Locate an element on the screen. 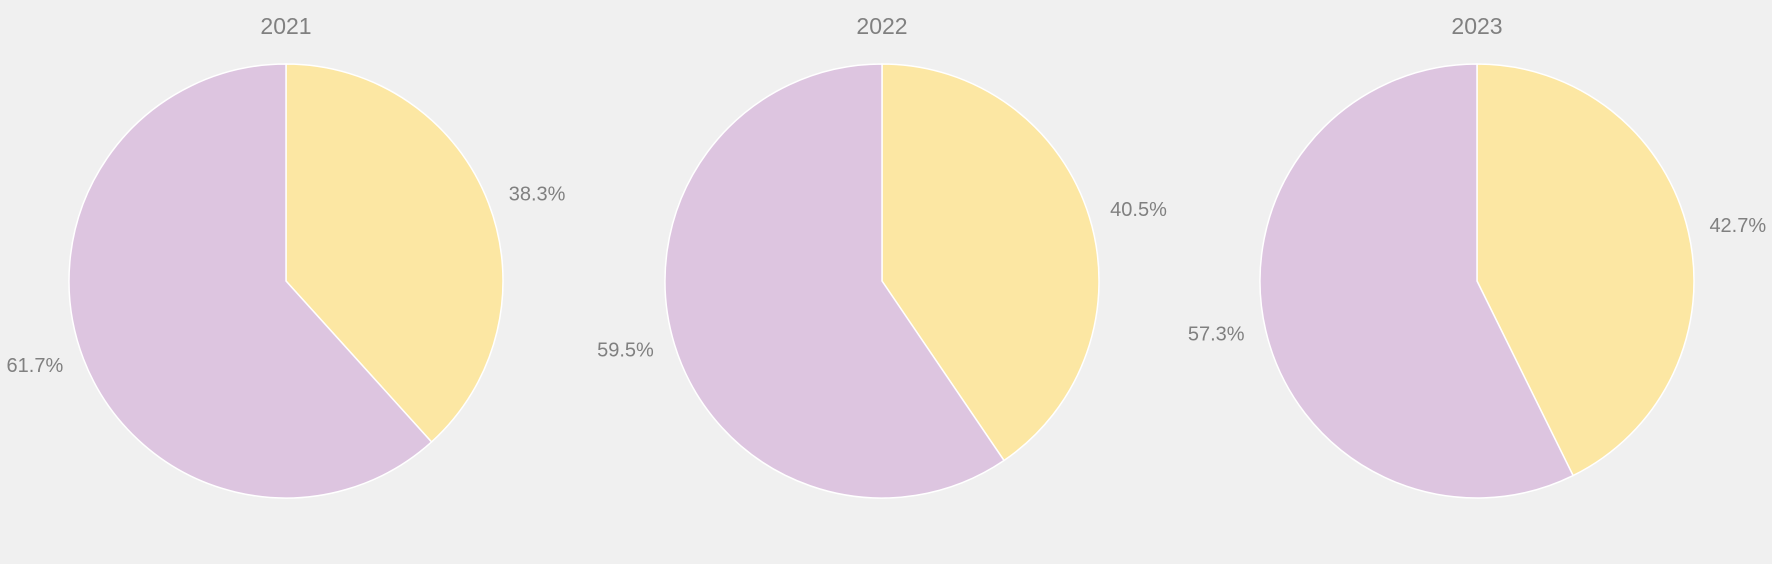 The image size is (1772, 564). pie-title: 2023 is located at coordinates (1476, 26).